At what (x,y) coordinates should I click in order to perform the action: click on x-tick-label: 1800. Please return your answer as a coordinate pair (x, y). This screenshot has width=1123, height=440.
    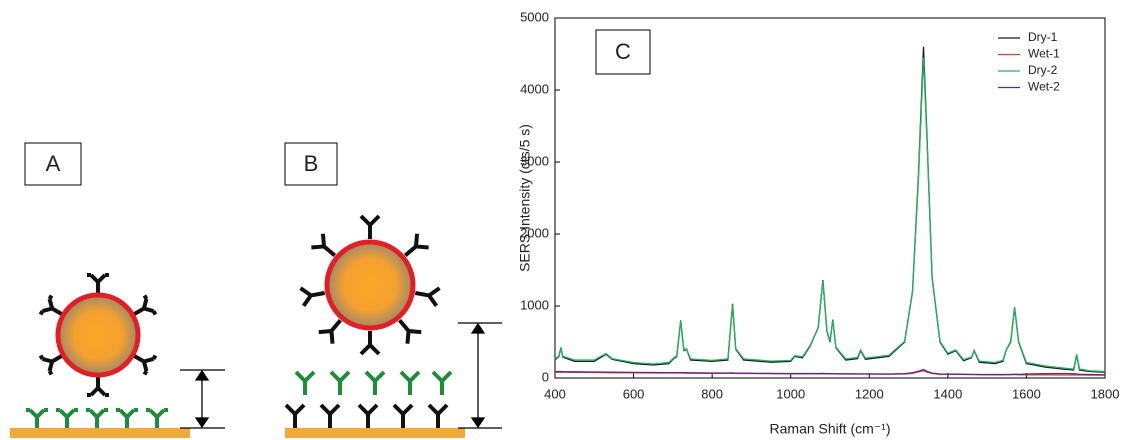
    Looking at the image, I should click on (1105, 393).